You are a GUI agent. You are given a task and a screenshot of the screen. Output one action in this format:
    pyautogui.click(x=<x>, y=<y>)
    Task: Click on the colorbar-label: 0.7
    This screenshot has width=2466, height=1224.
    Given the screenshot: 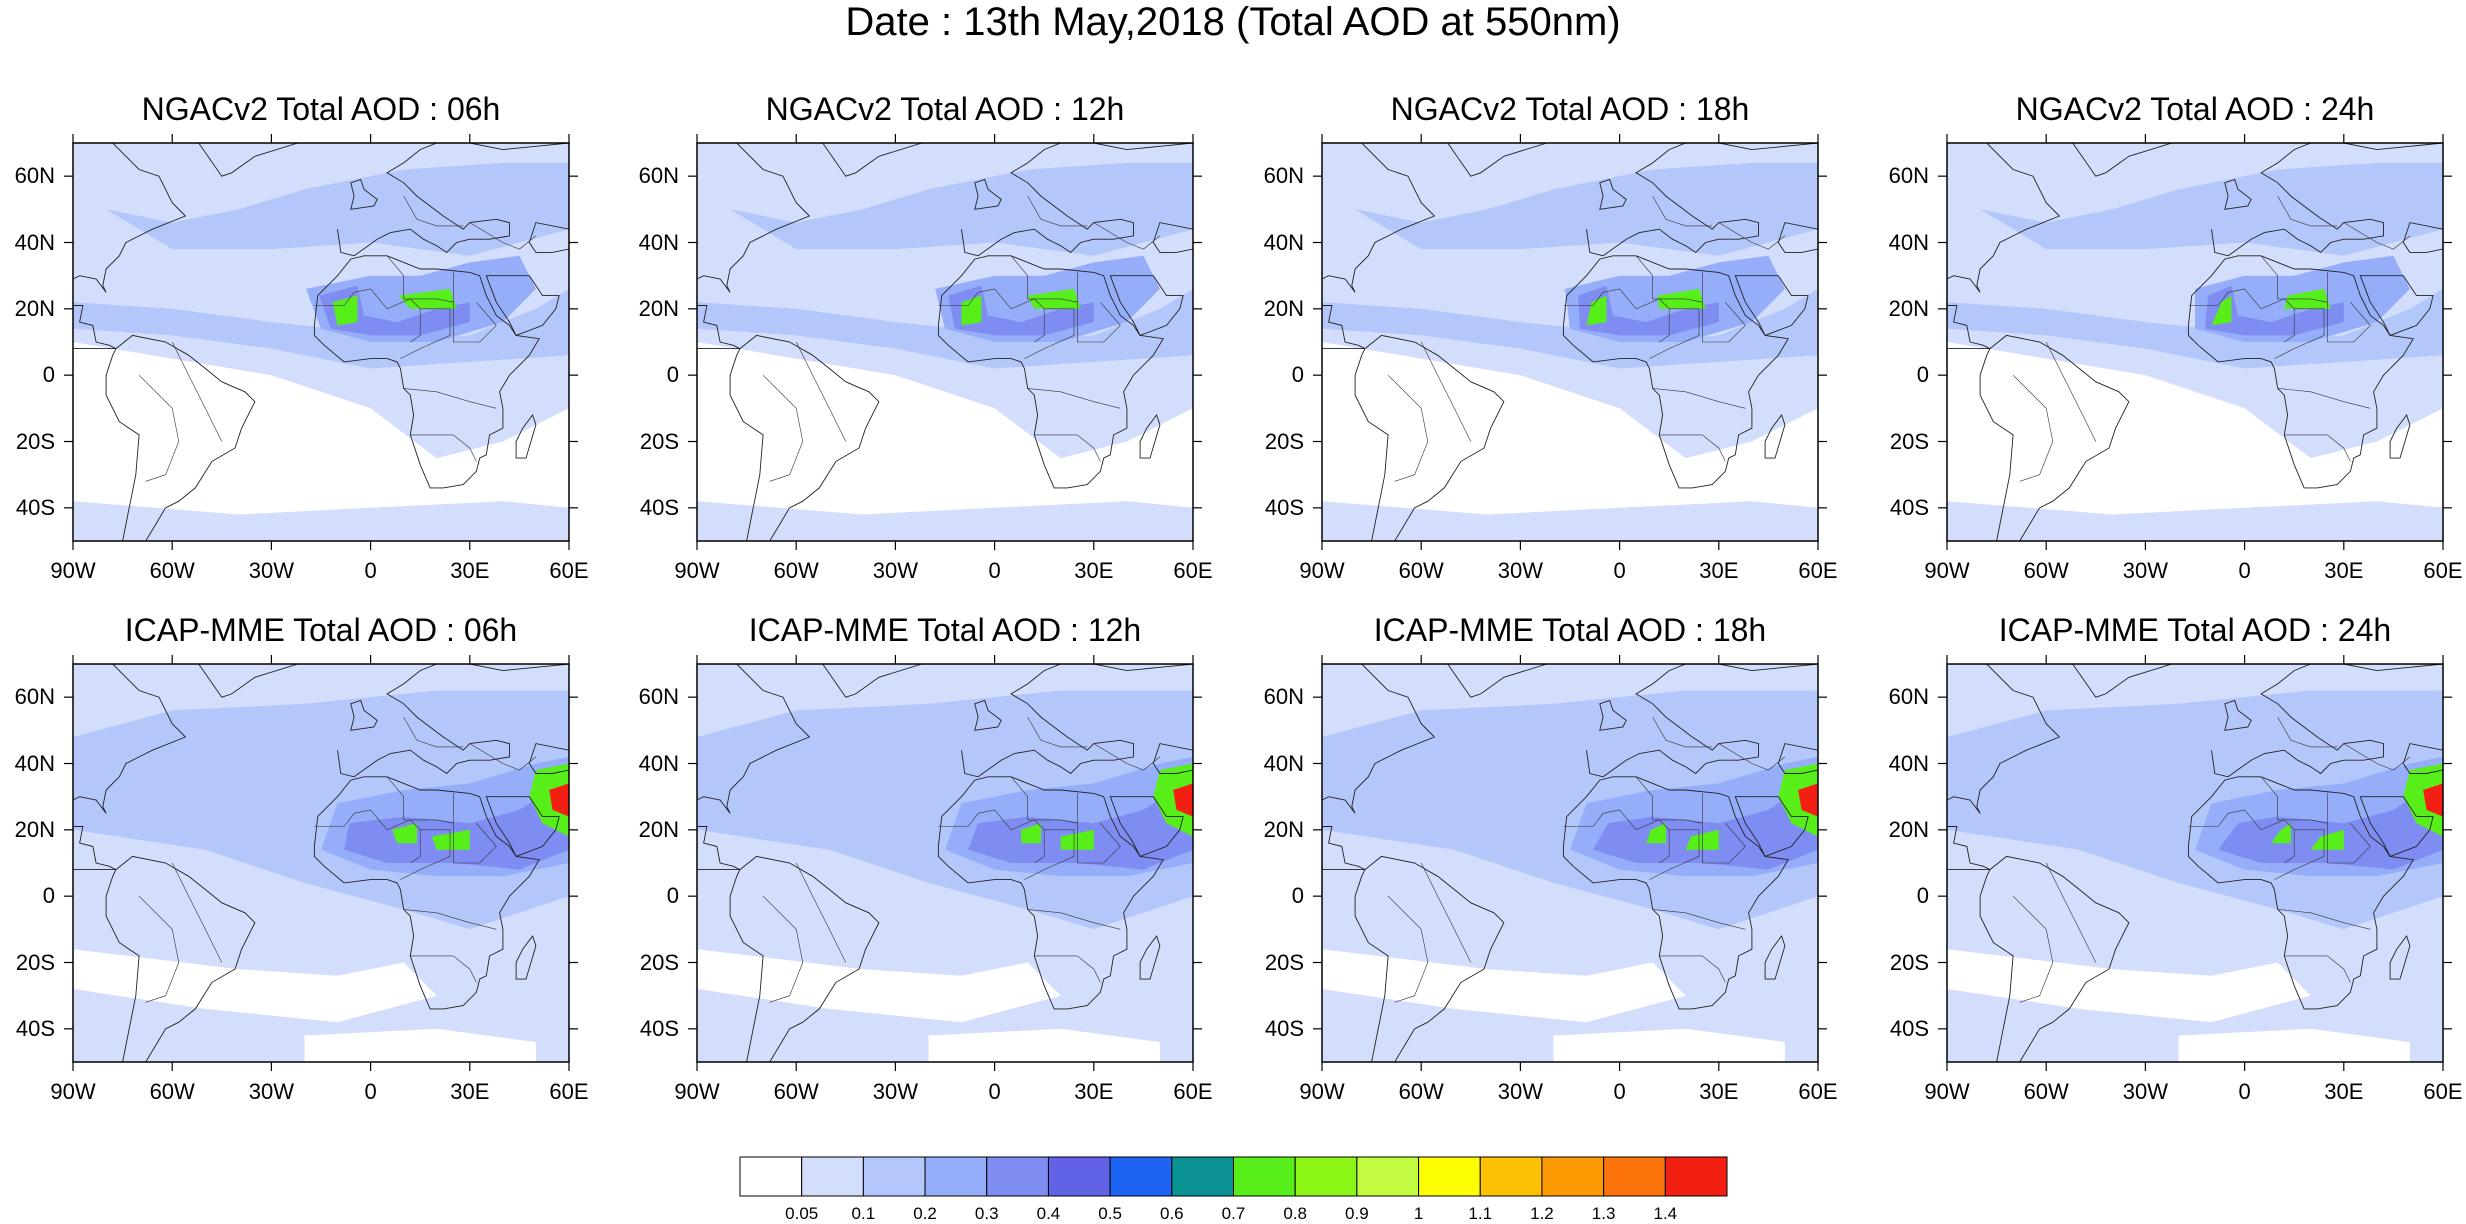 What is the action you would take?
    pyautogui.click(x=1233, y=1213)
    